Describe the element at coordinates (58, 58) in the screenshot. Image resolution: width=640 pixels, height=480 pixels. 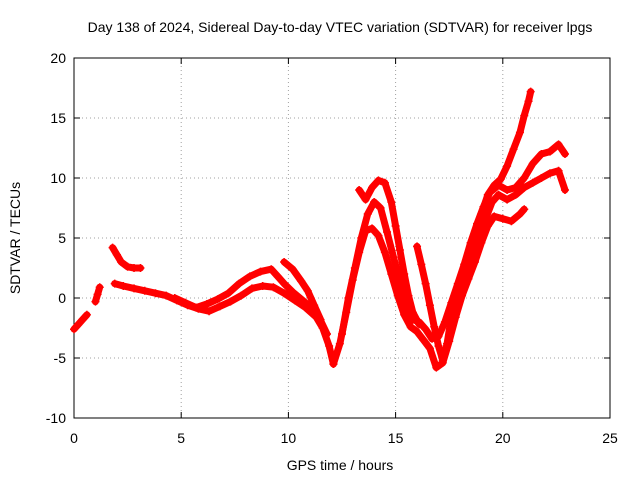
I see `y-tick-label: 20` at that location.